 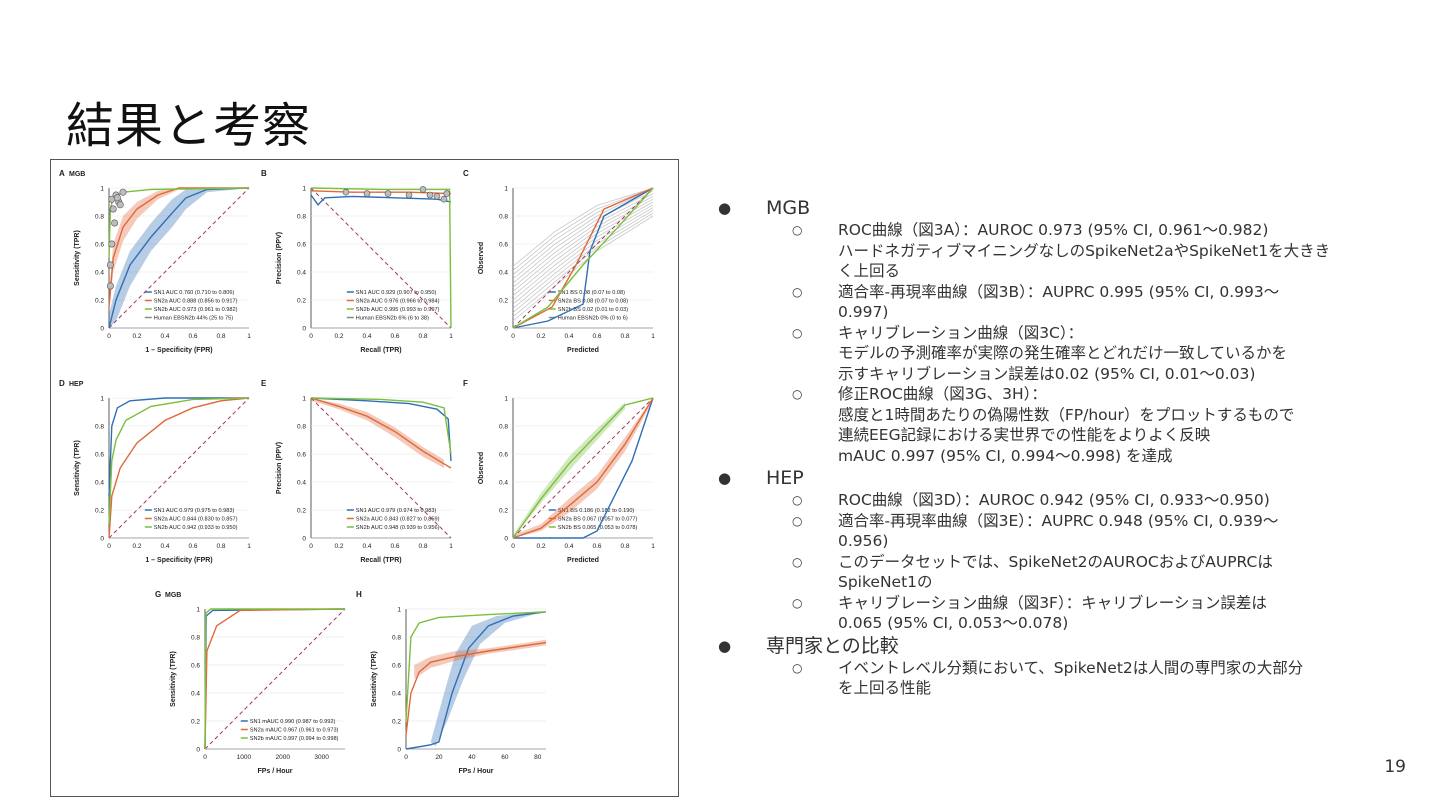 What do you see at coordinates (321, 757) in the screenshot?
I see `x-tick-label: 3000` at bounding box center [321, 757].